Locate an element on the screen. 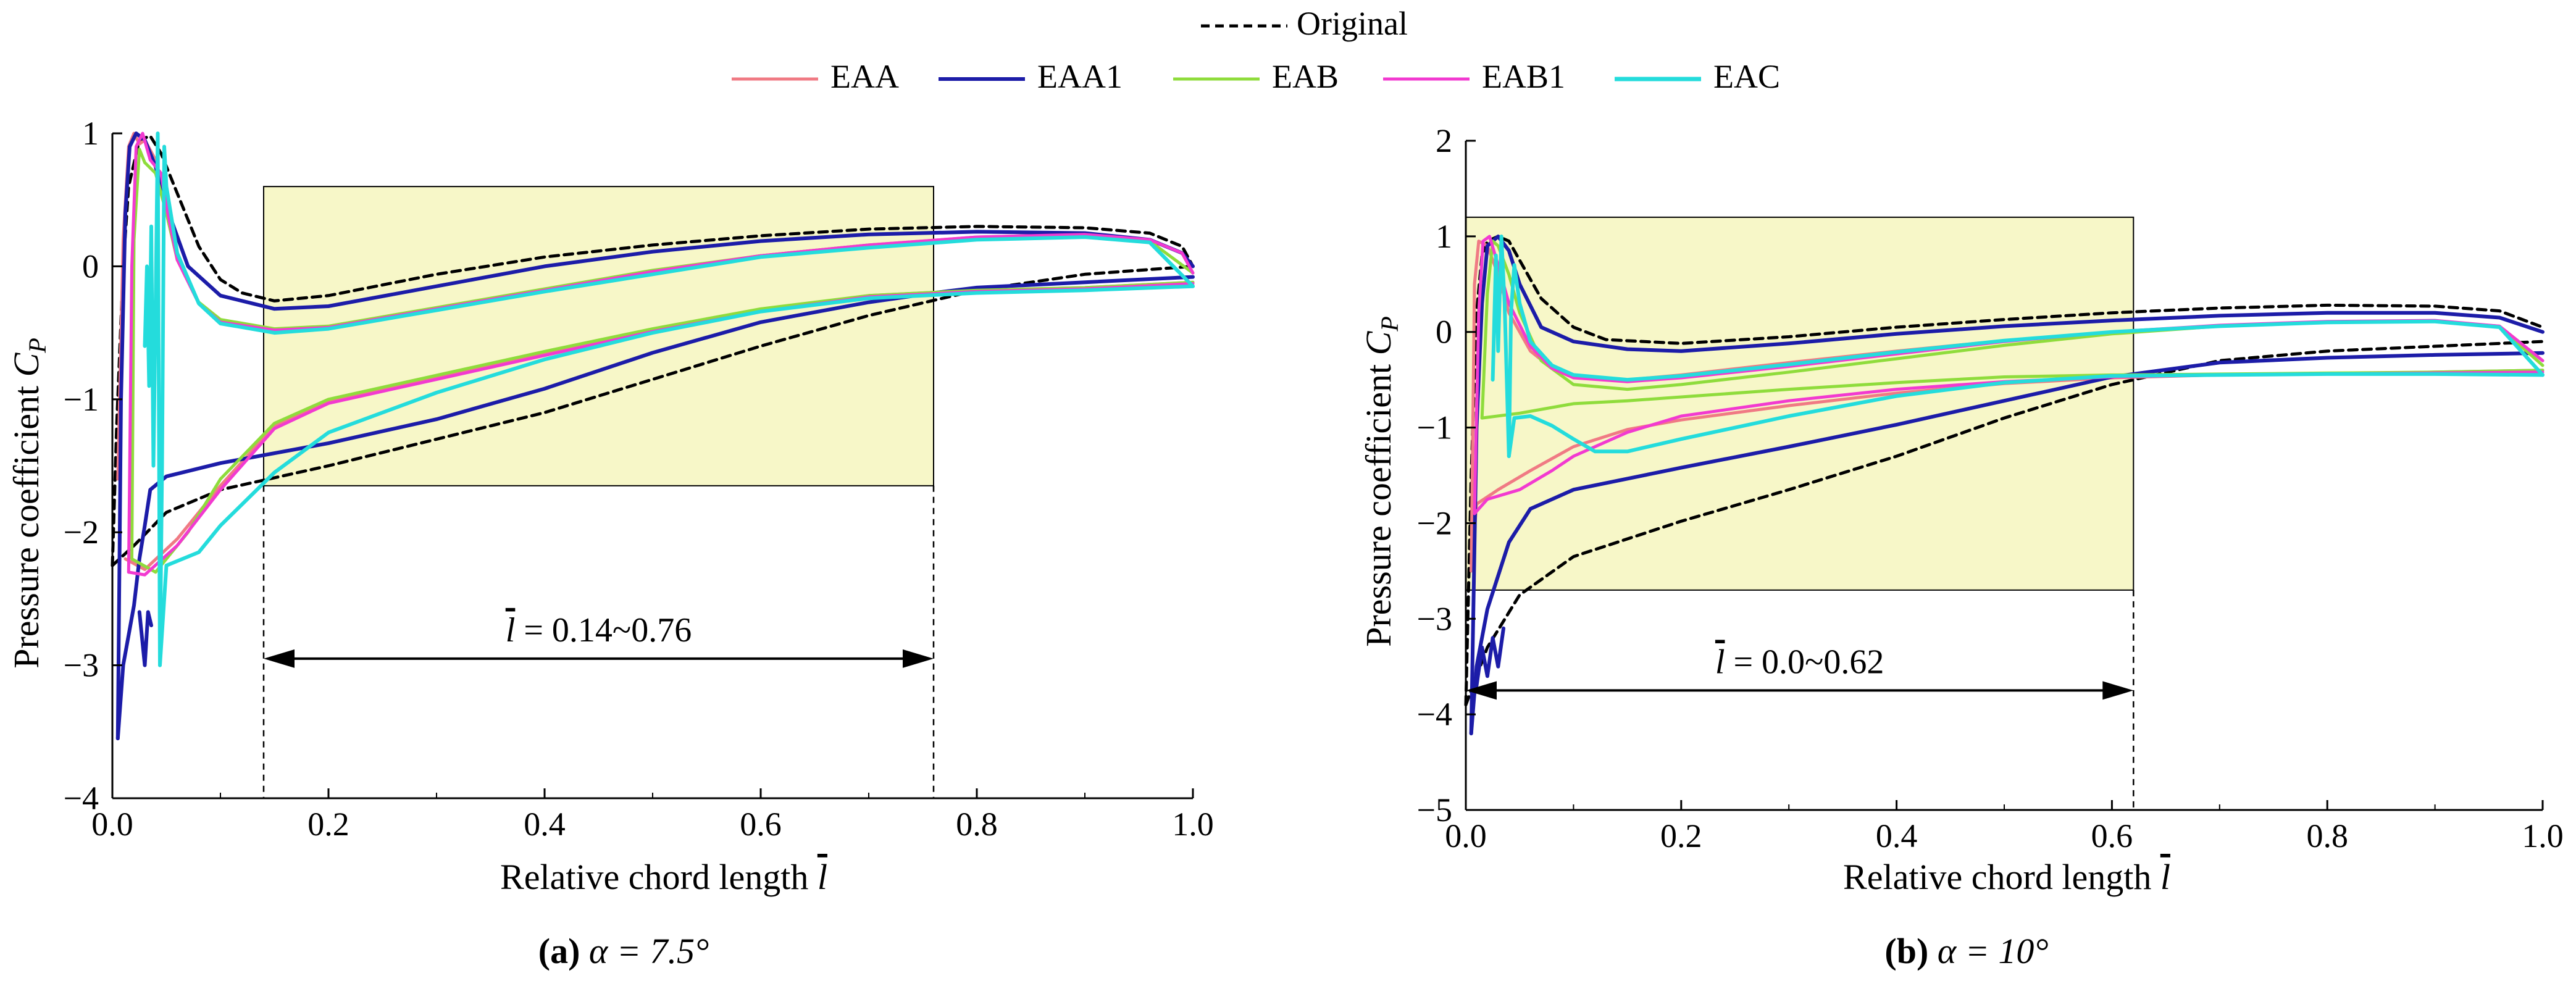 This screenshot has width=2576, height=989. y-tick-label-a-5: 1 is located at coordinates (91, 133).